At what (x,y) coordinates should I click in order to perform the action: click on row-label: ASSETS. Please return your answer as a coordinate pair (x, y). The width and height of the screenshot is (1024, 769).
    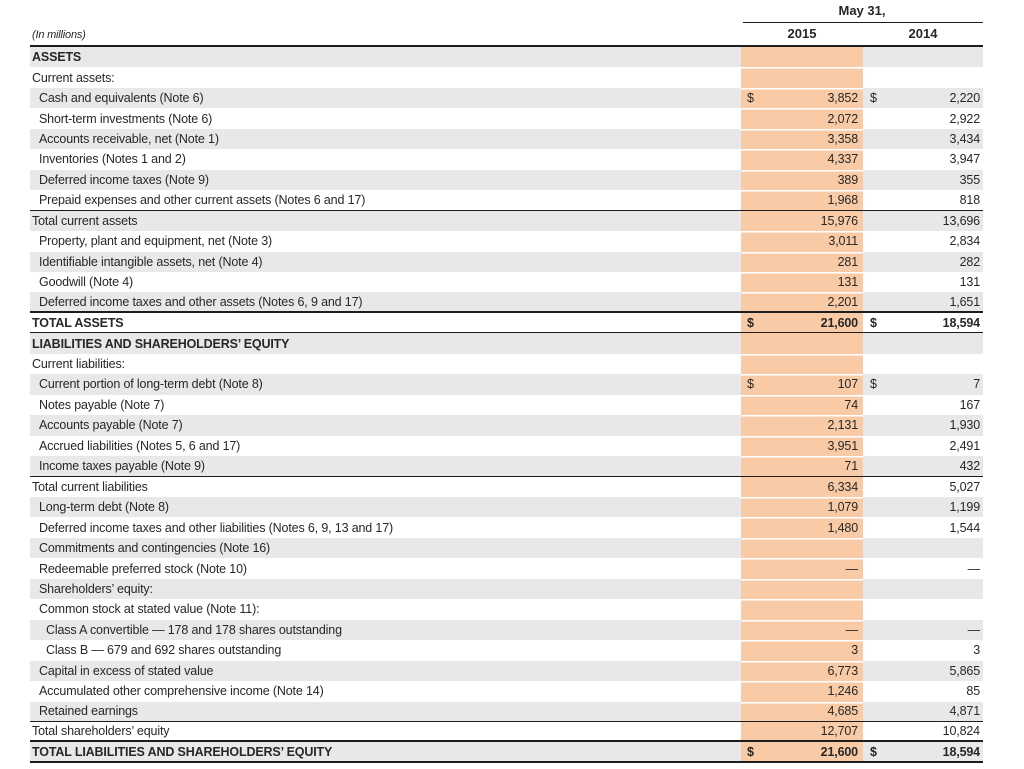
    Looking at the image, I should click on (57, 57).